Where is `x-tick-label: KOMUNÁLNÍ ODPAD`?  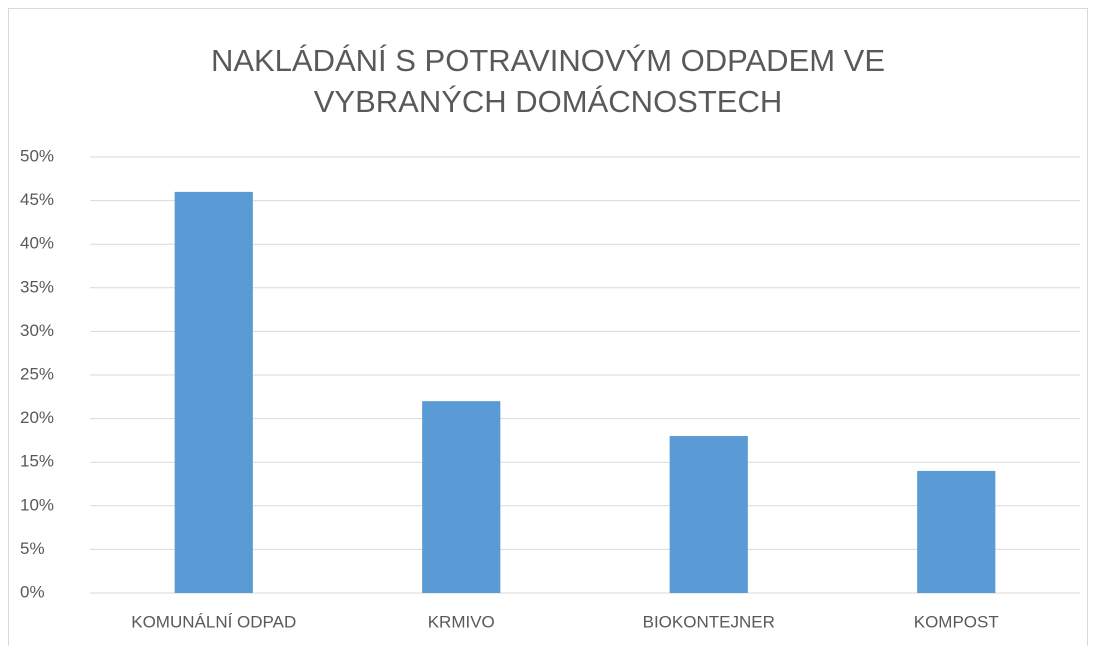 x-tick-label: KOMUNÁLNÍ ODPAD is located at coordinates (213, 621).